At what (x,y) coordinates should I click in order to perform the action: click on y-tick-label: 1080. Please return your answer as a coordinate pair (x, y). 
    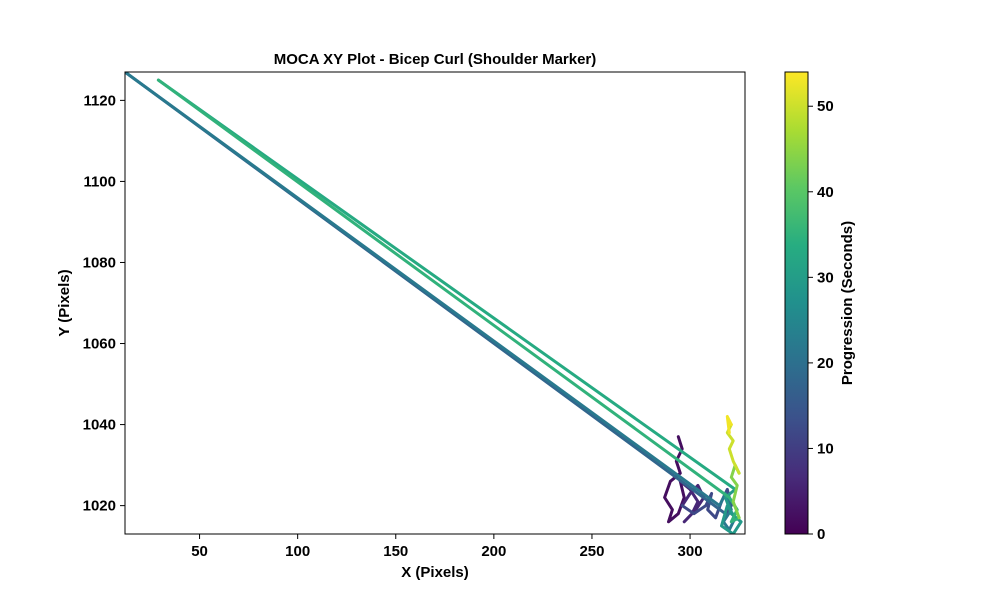
    Looking at the image, I should click on (99, 262).